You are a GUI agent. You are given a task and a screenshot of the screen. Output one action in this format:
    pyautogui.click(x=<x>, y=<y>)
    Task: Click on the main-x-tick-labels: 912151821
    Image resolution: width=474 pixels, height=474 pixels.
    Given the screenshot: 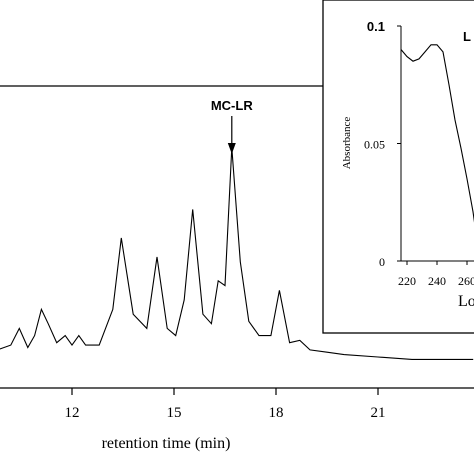 What is the action you would take?
    pyautogui.click(x=225, y=413)
    